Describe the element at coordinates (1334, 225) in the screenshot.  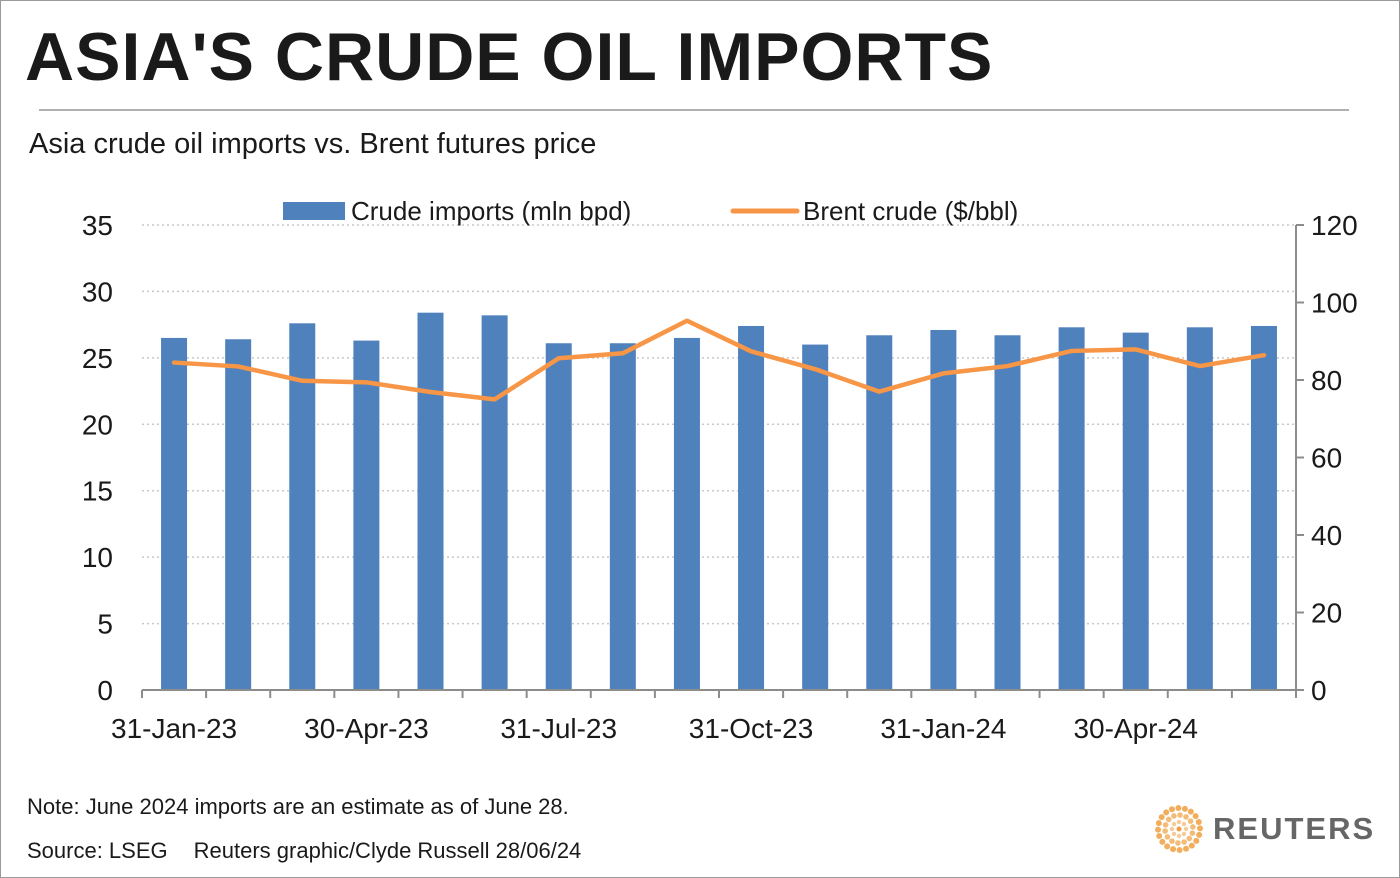
I see `right-tick-label: 120` at that location.